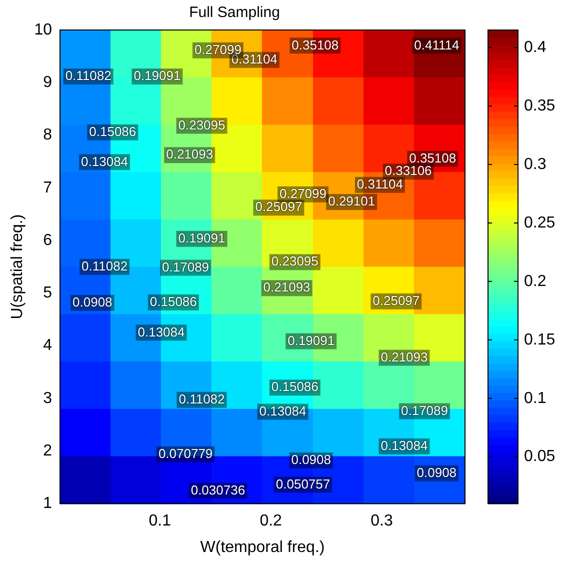 This screenshot has width=570, height=563. Describe the element at coordinates (234, 13) in the screenshot. I see `chart-title: Full Sampling` at that location.